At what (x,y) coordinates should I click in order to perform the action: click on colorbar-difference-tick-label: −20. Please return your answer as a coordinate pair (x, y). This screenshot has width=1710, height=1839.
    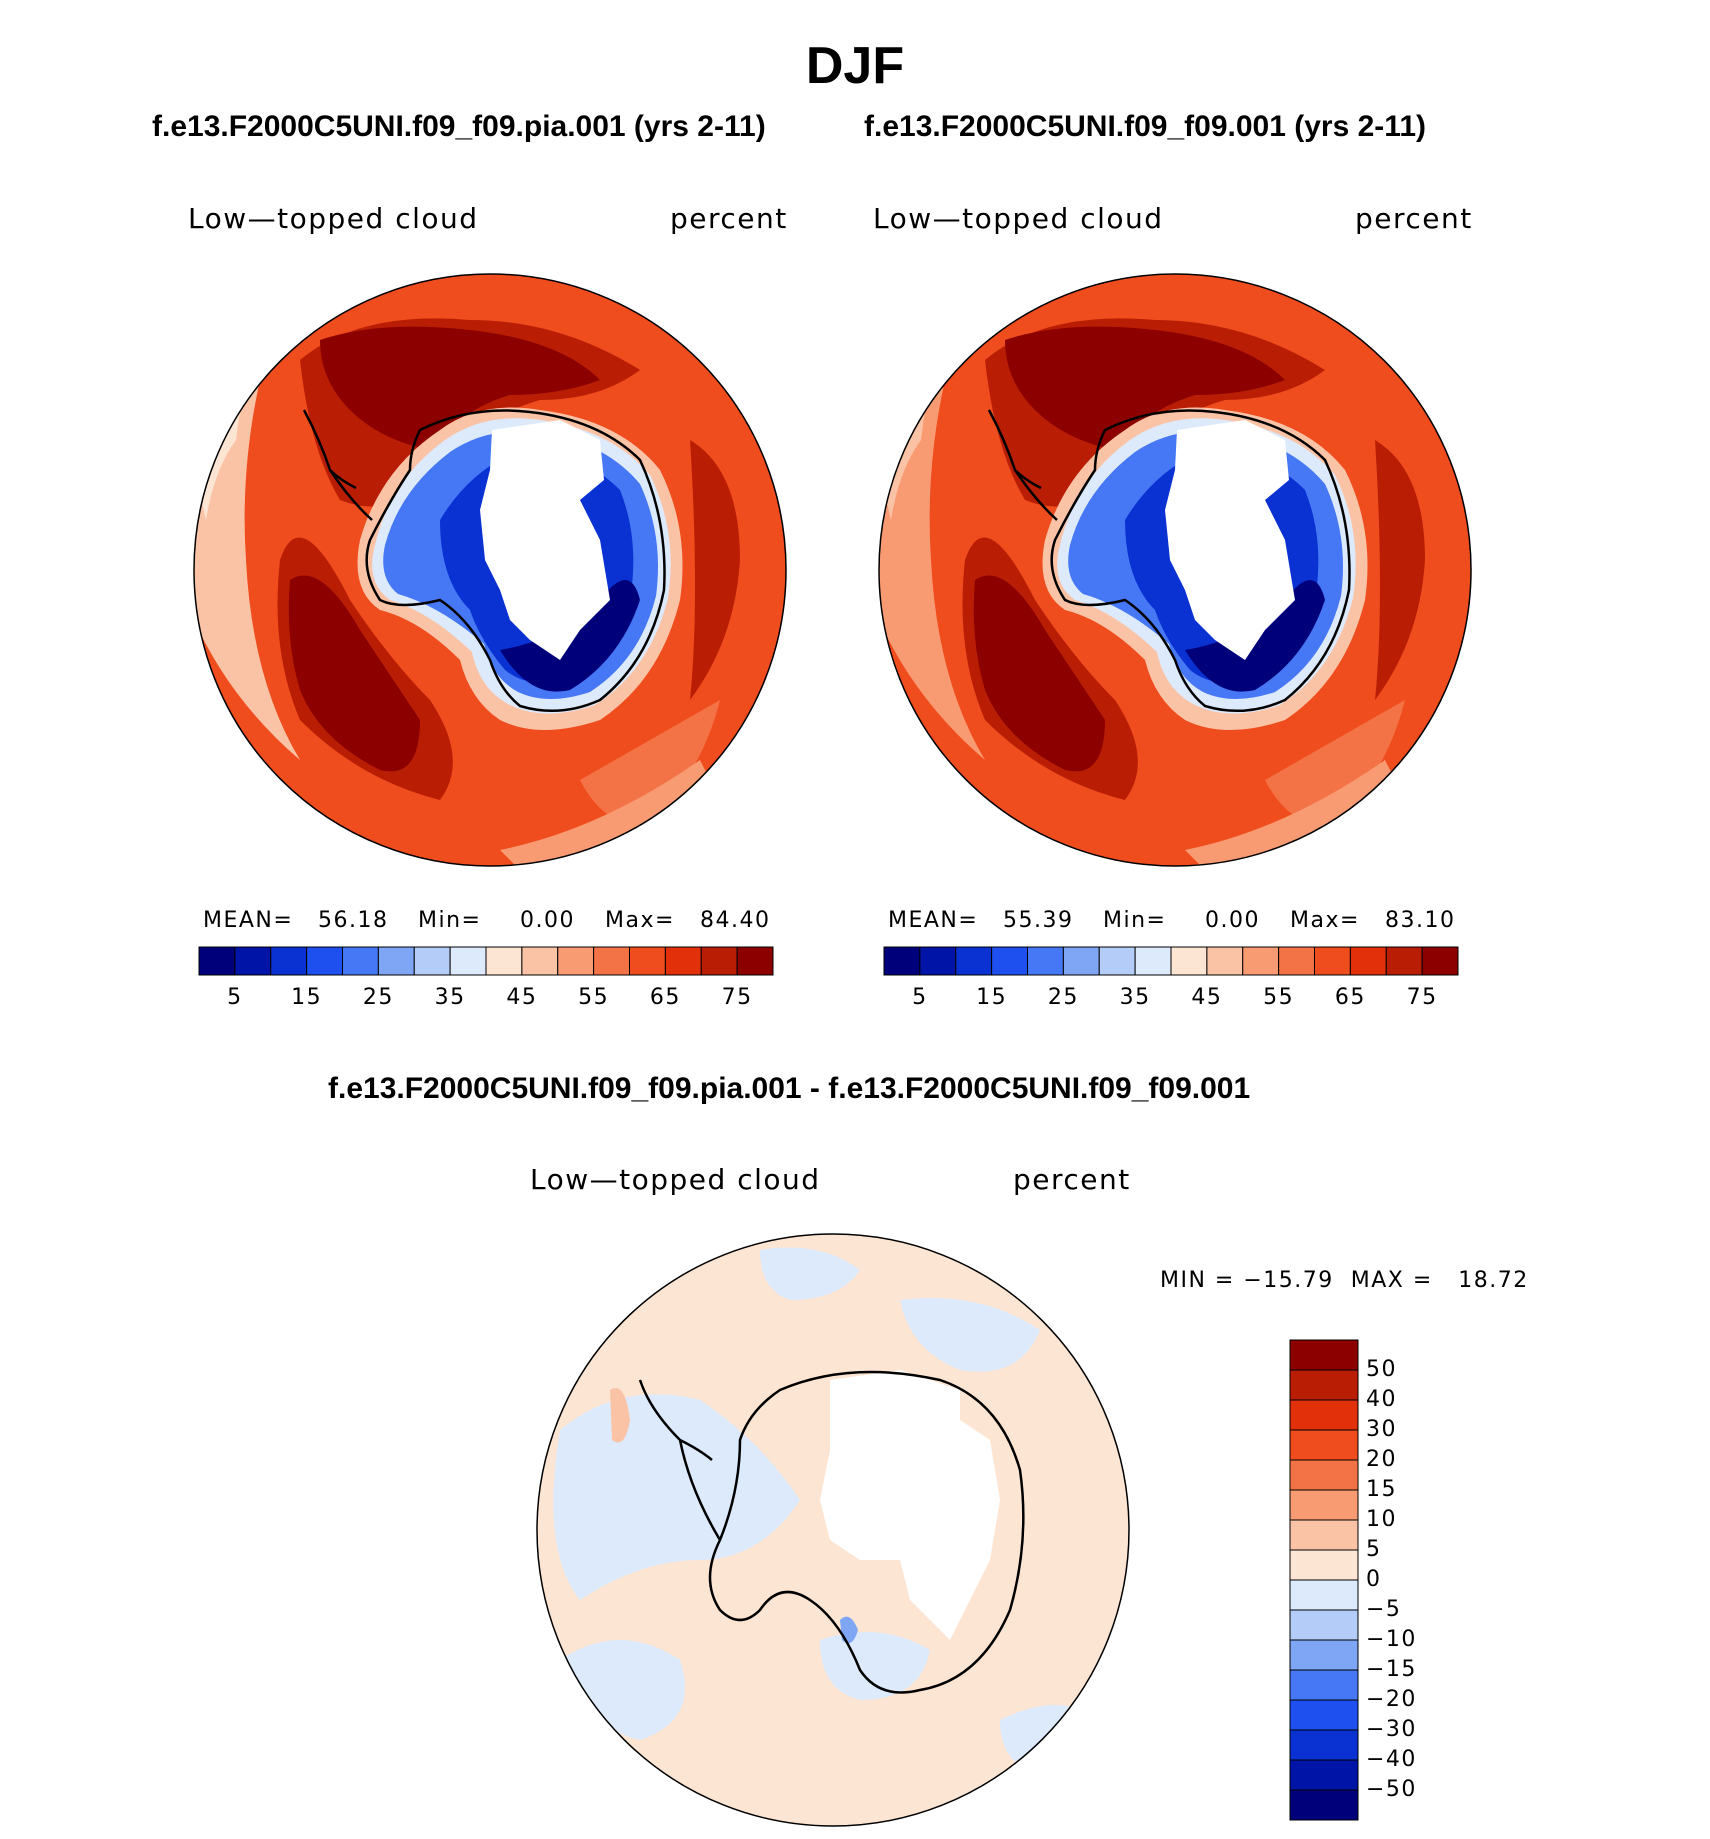
    Looking at the image, I should click on (1391, 1699).